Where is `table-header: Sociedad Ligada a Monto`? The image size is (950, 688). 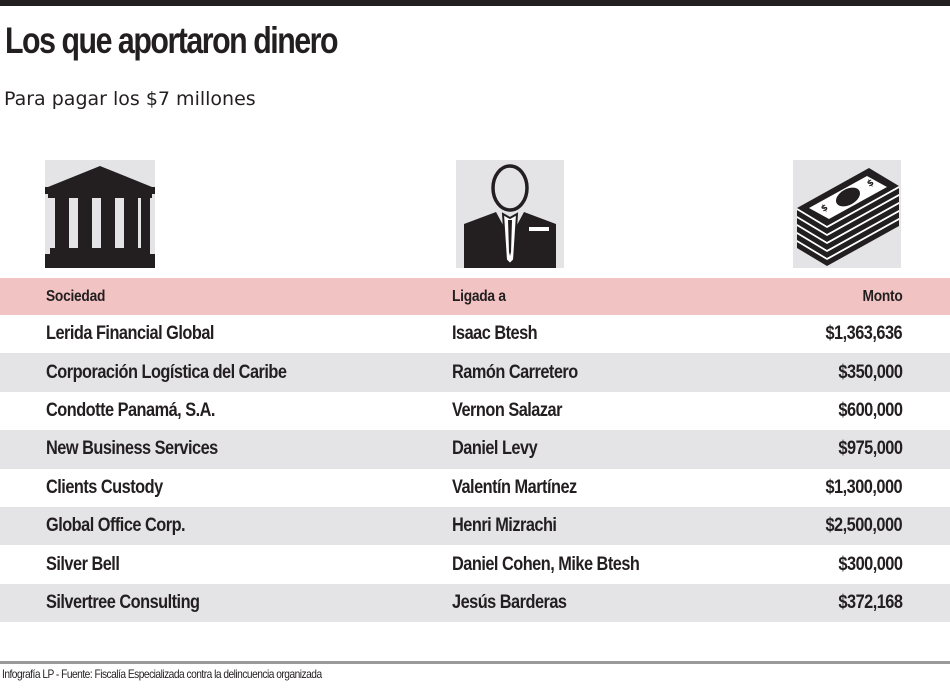
table-header: Sociedad Ligada a Monto is located at coordinates (475, 296).